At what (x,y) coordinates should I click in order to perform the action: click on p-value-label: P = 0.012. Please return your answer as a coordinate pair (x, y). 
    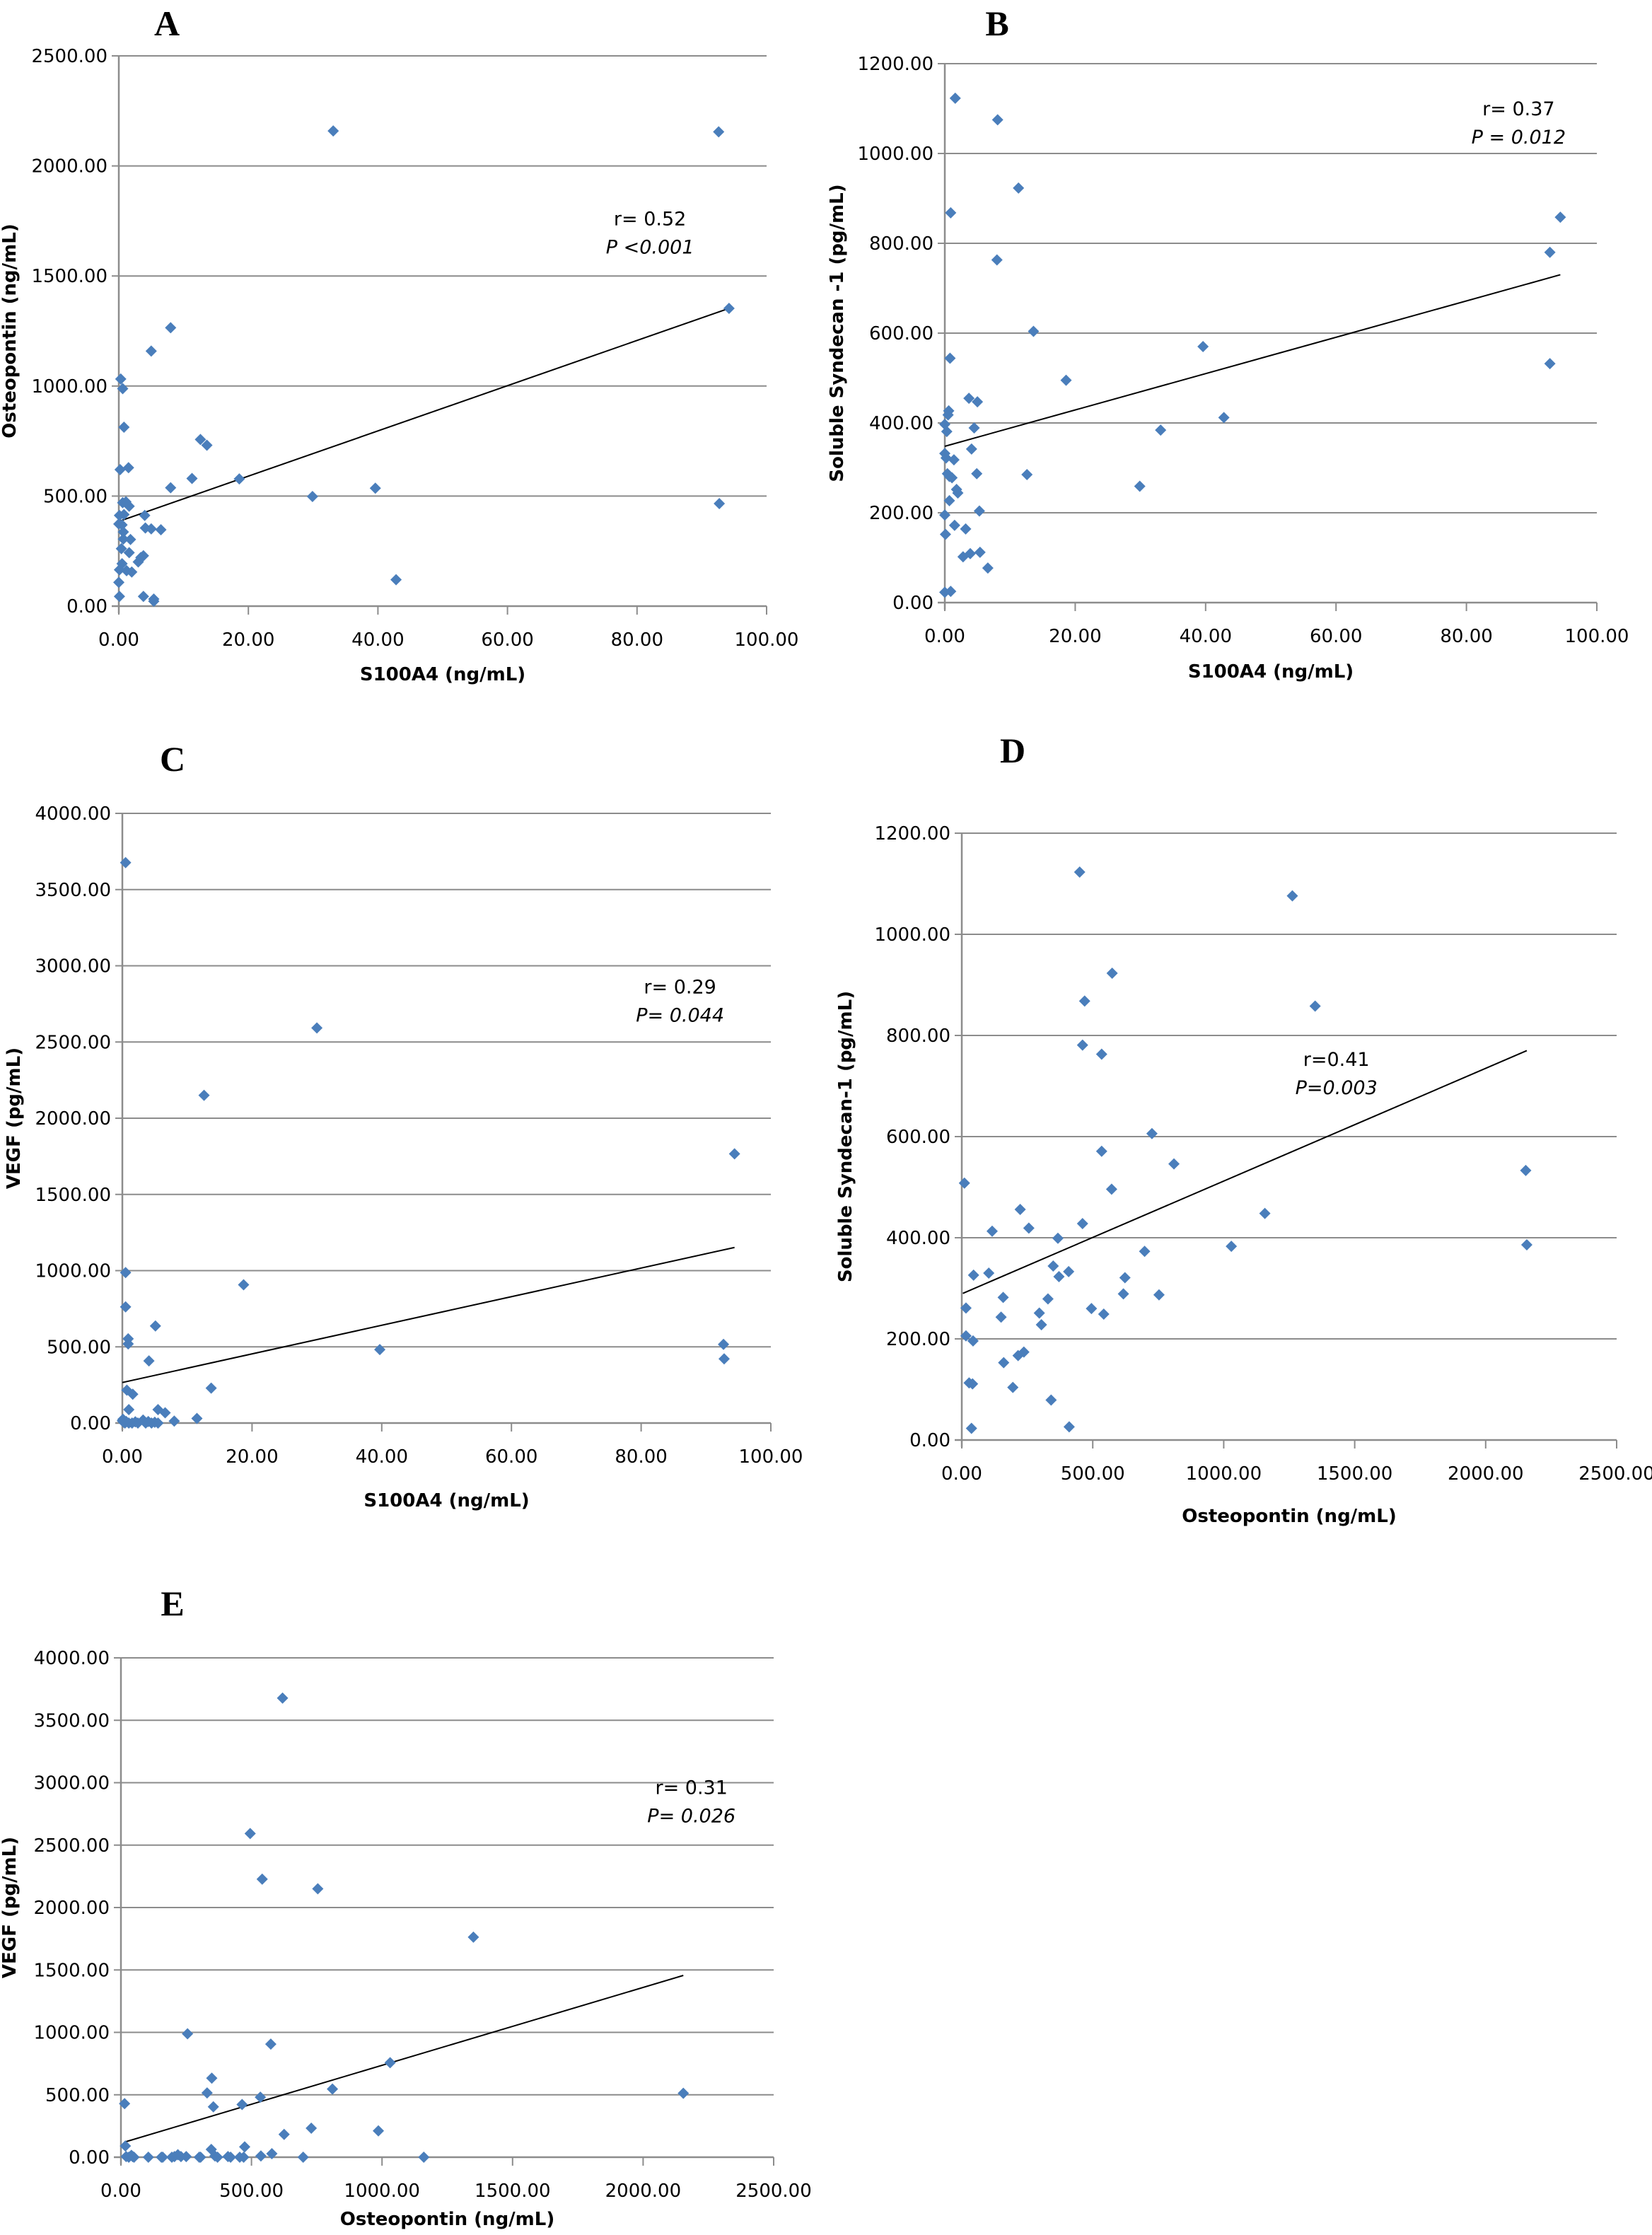
    Looking at the image, I should click on (1519, 138).